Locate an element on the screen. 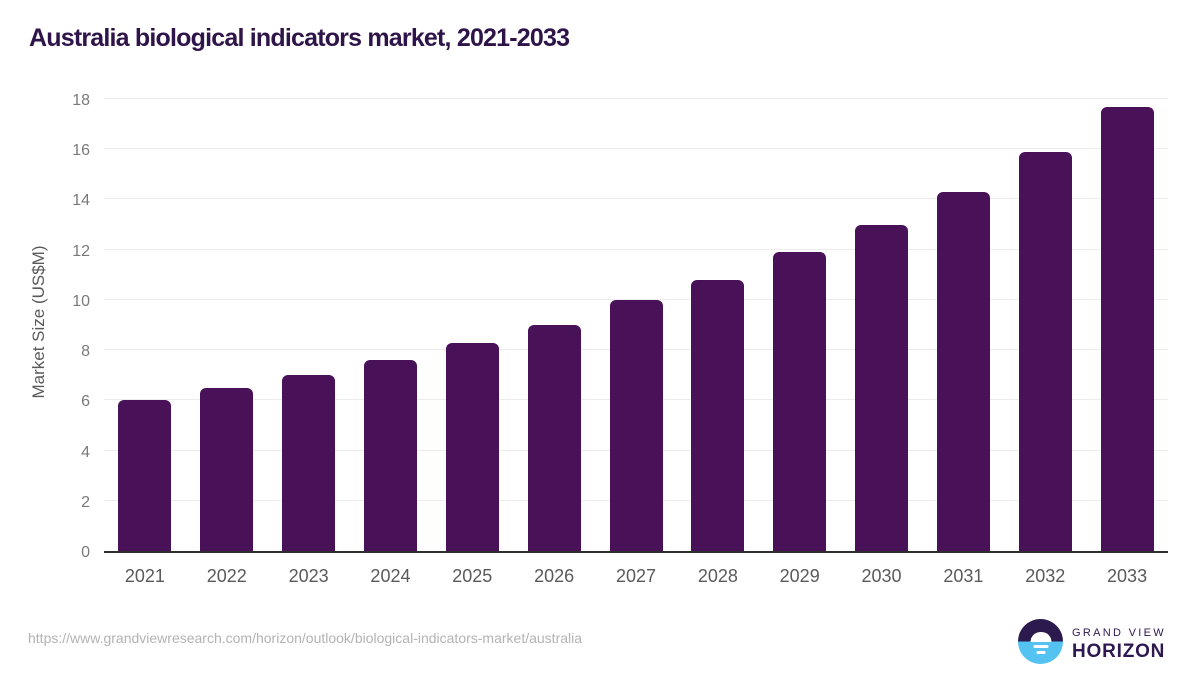 Image resolution: width=1200 pixels, height=675 pixels. grand-view-horizon-logo: GRAND VIEW HORIZON is located at coordinates (1094, 642).